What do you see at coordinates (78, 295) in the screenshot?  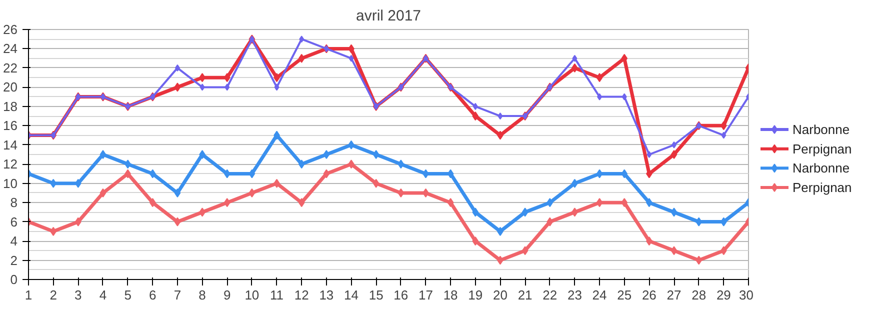 I see `x-tick-label: 3` at bounding box center [78, 295].